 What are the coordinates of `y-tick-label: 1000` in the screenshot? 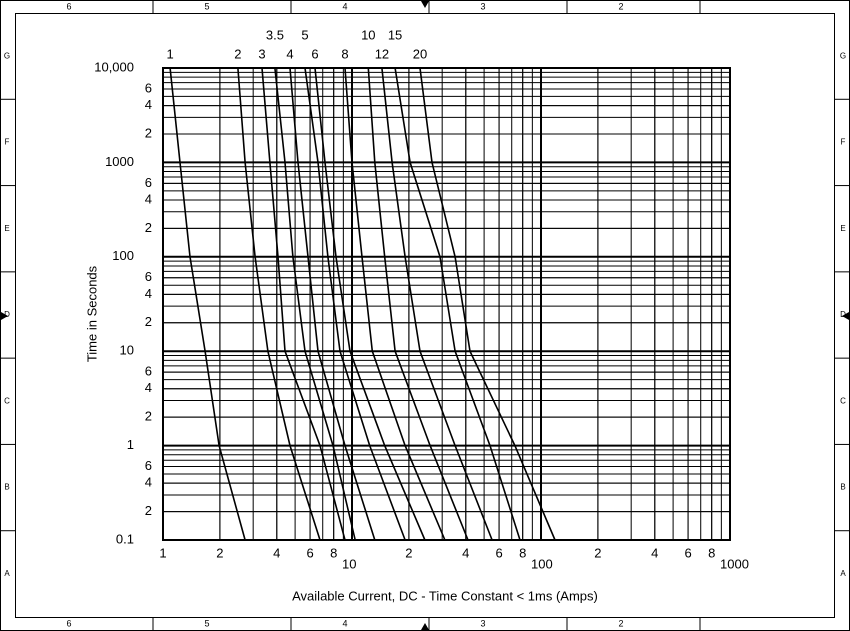 It's located at (119, 161).